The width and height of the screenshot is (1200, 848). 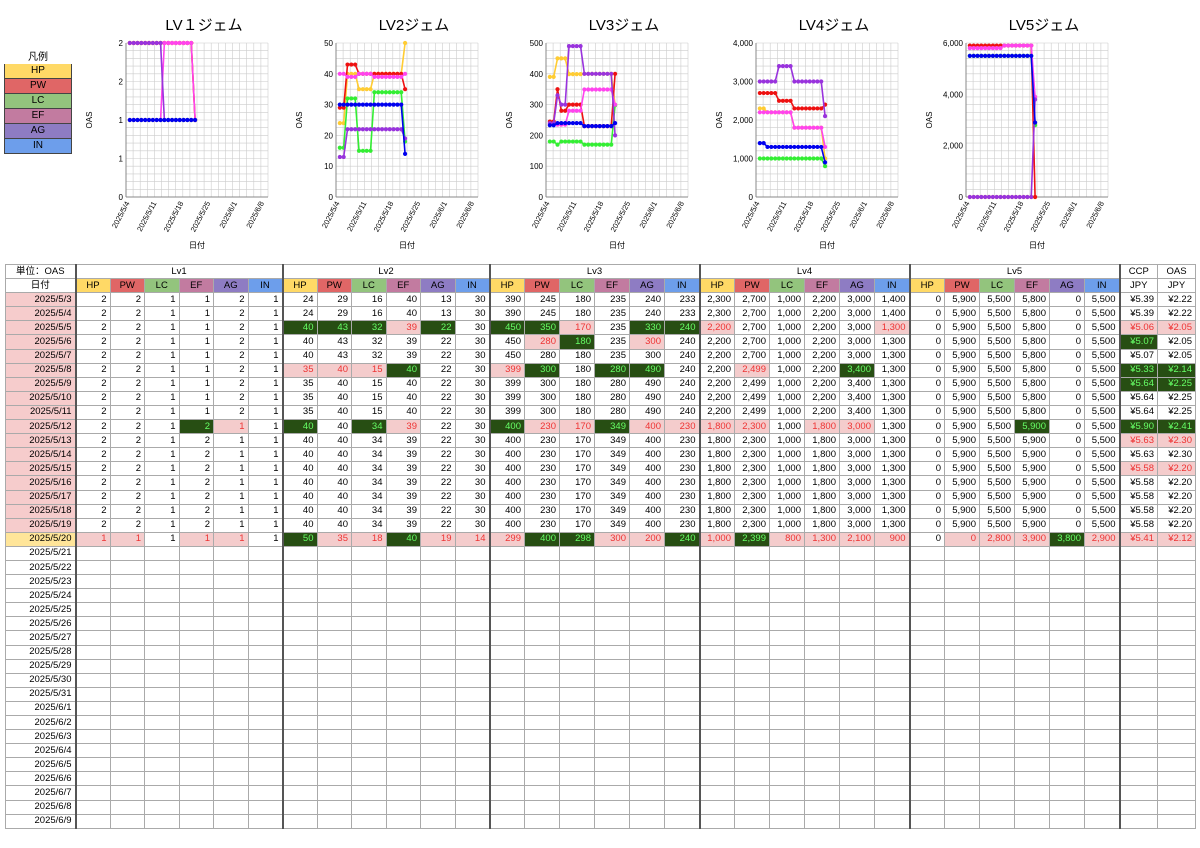 What do you see at coordinates (577, 441) in the screenshot?
I see `value-cell: 170` at bounding box center [577, 441].